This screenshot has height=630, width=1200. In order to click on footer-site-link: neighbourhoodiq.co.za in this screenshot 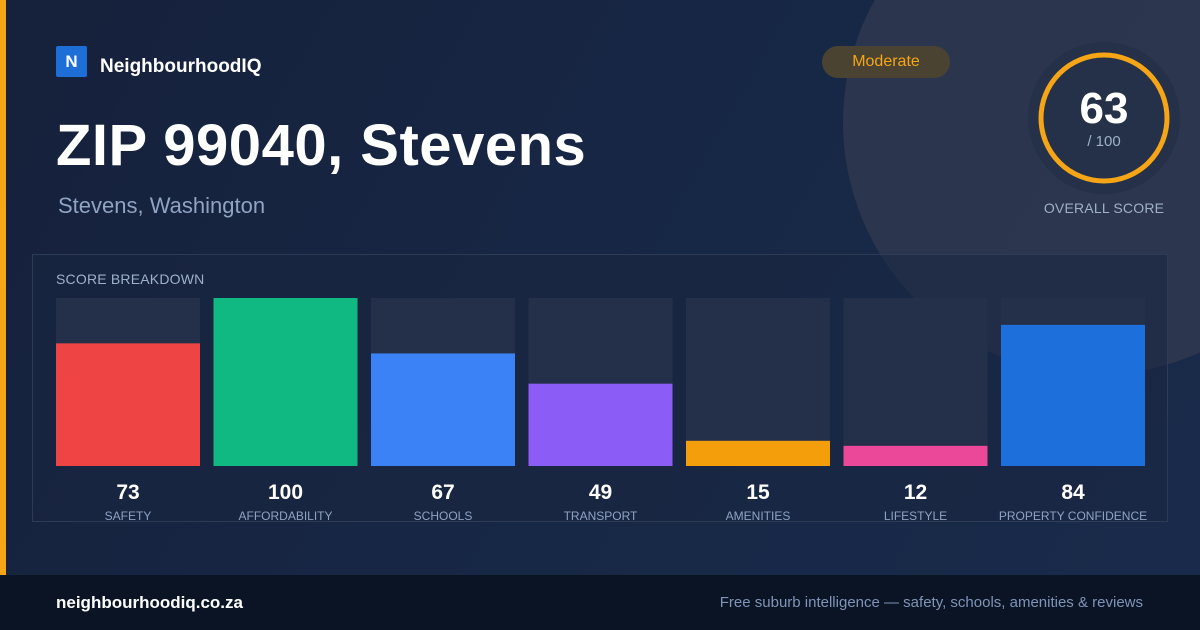, I will do `click(149, 602)`.